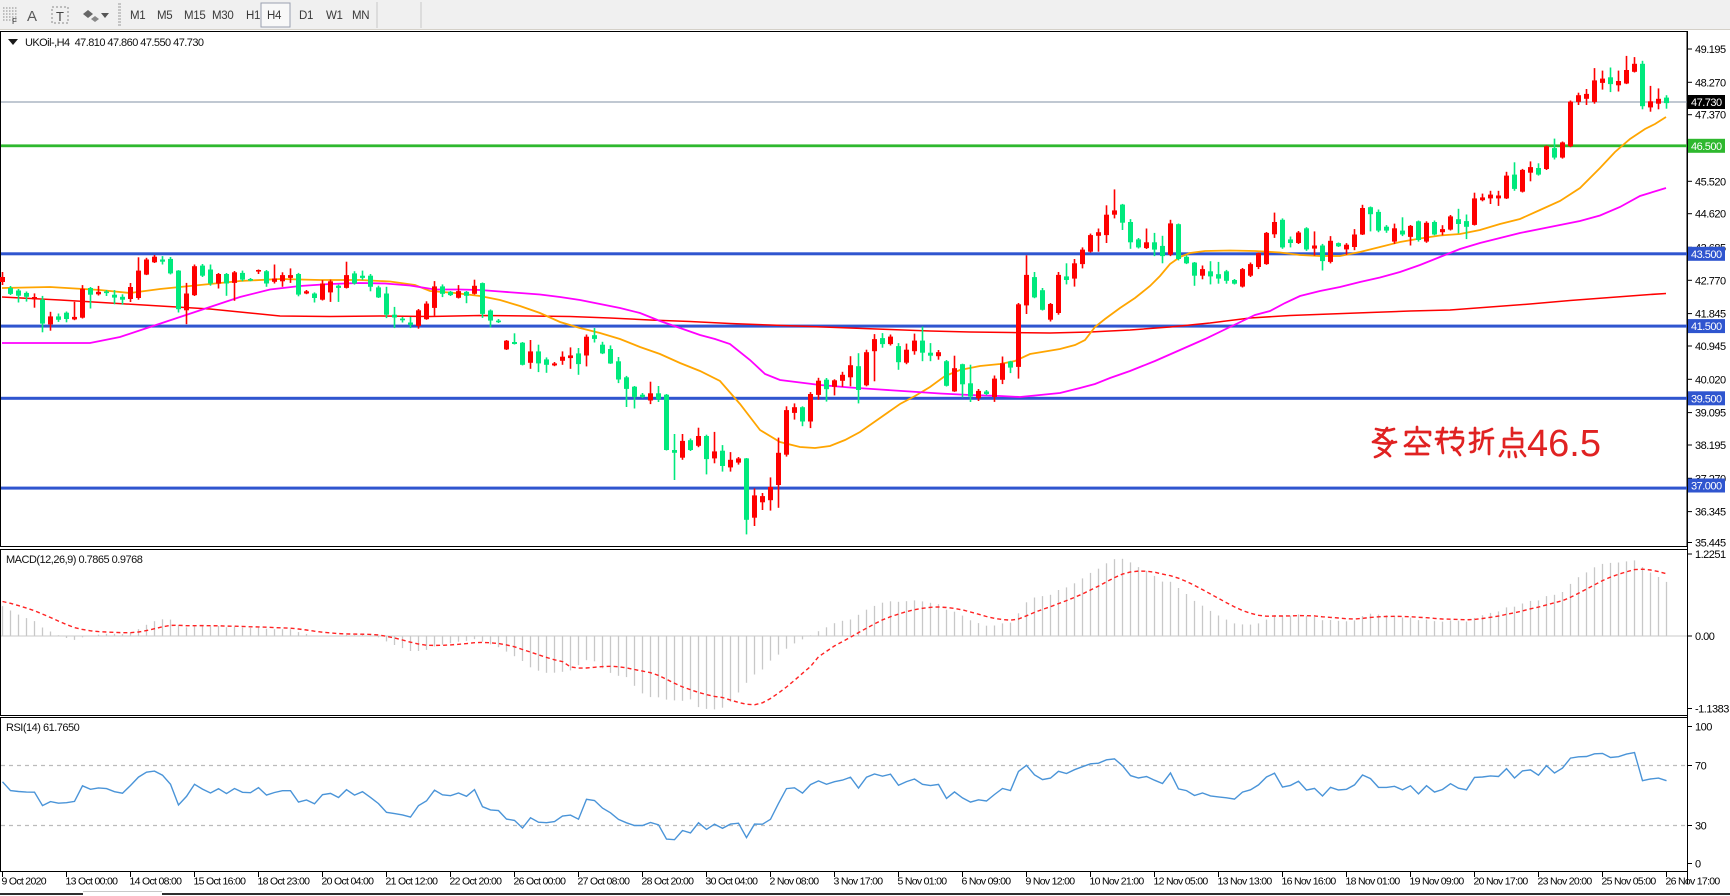 The height and width of the screenshot is (896, 1730). What do you see at coordinates (194, 16) in the screenshot?
I see `svg-text: M15` at bounding box center [194, 16].